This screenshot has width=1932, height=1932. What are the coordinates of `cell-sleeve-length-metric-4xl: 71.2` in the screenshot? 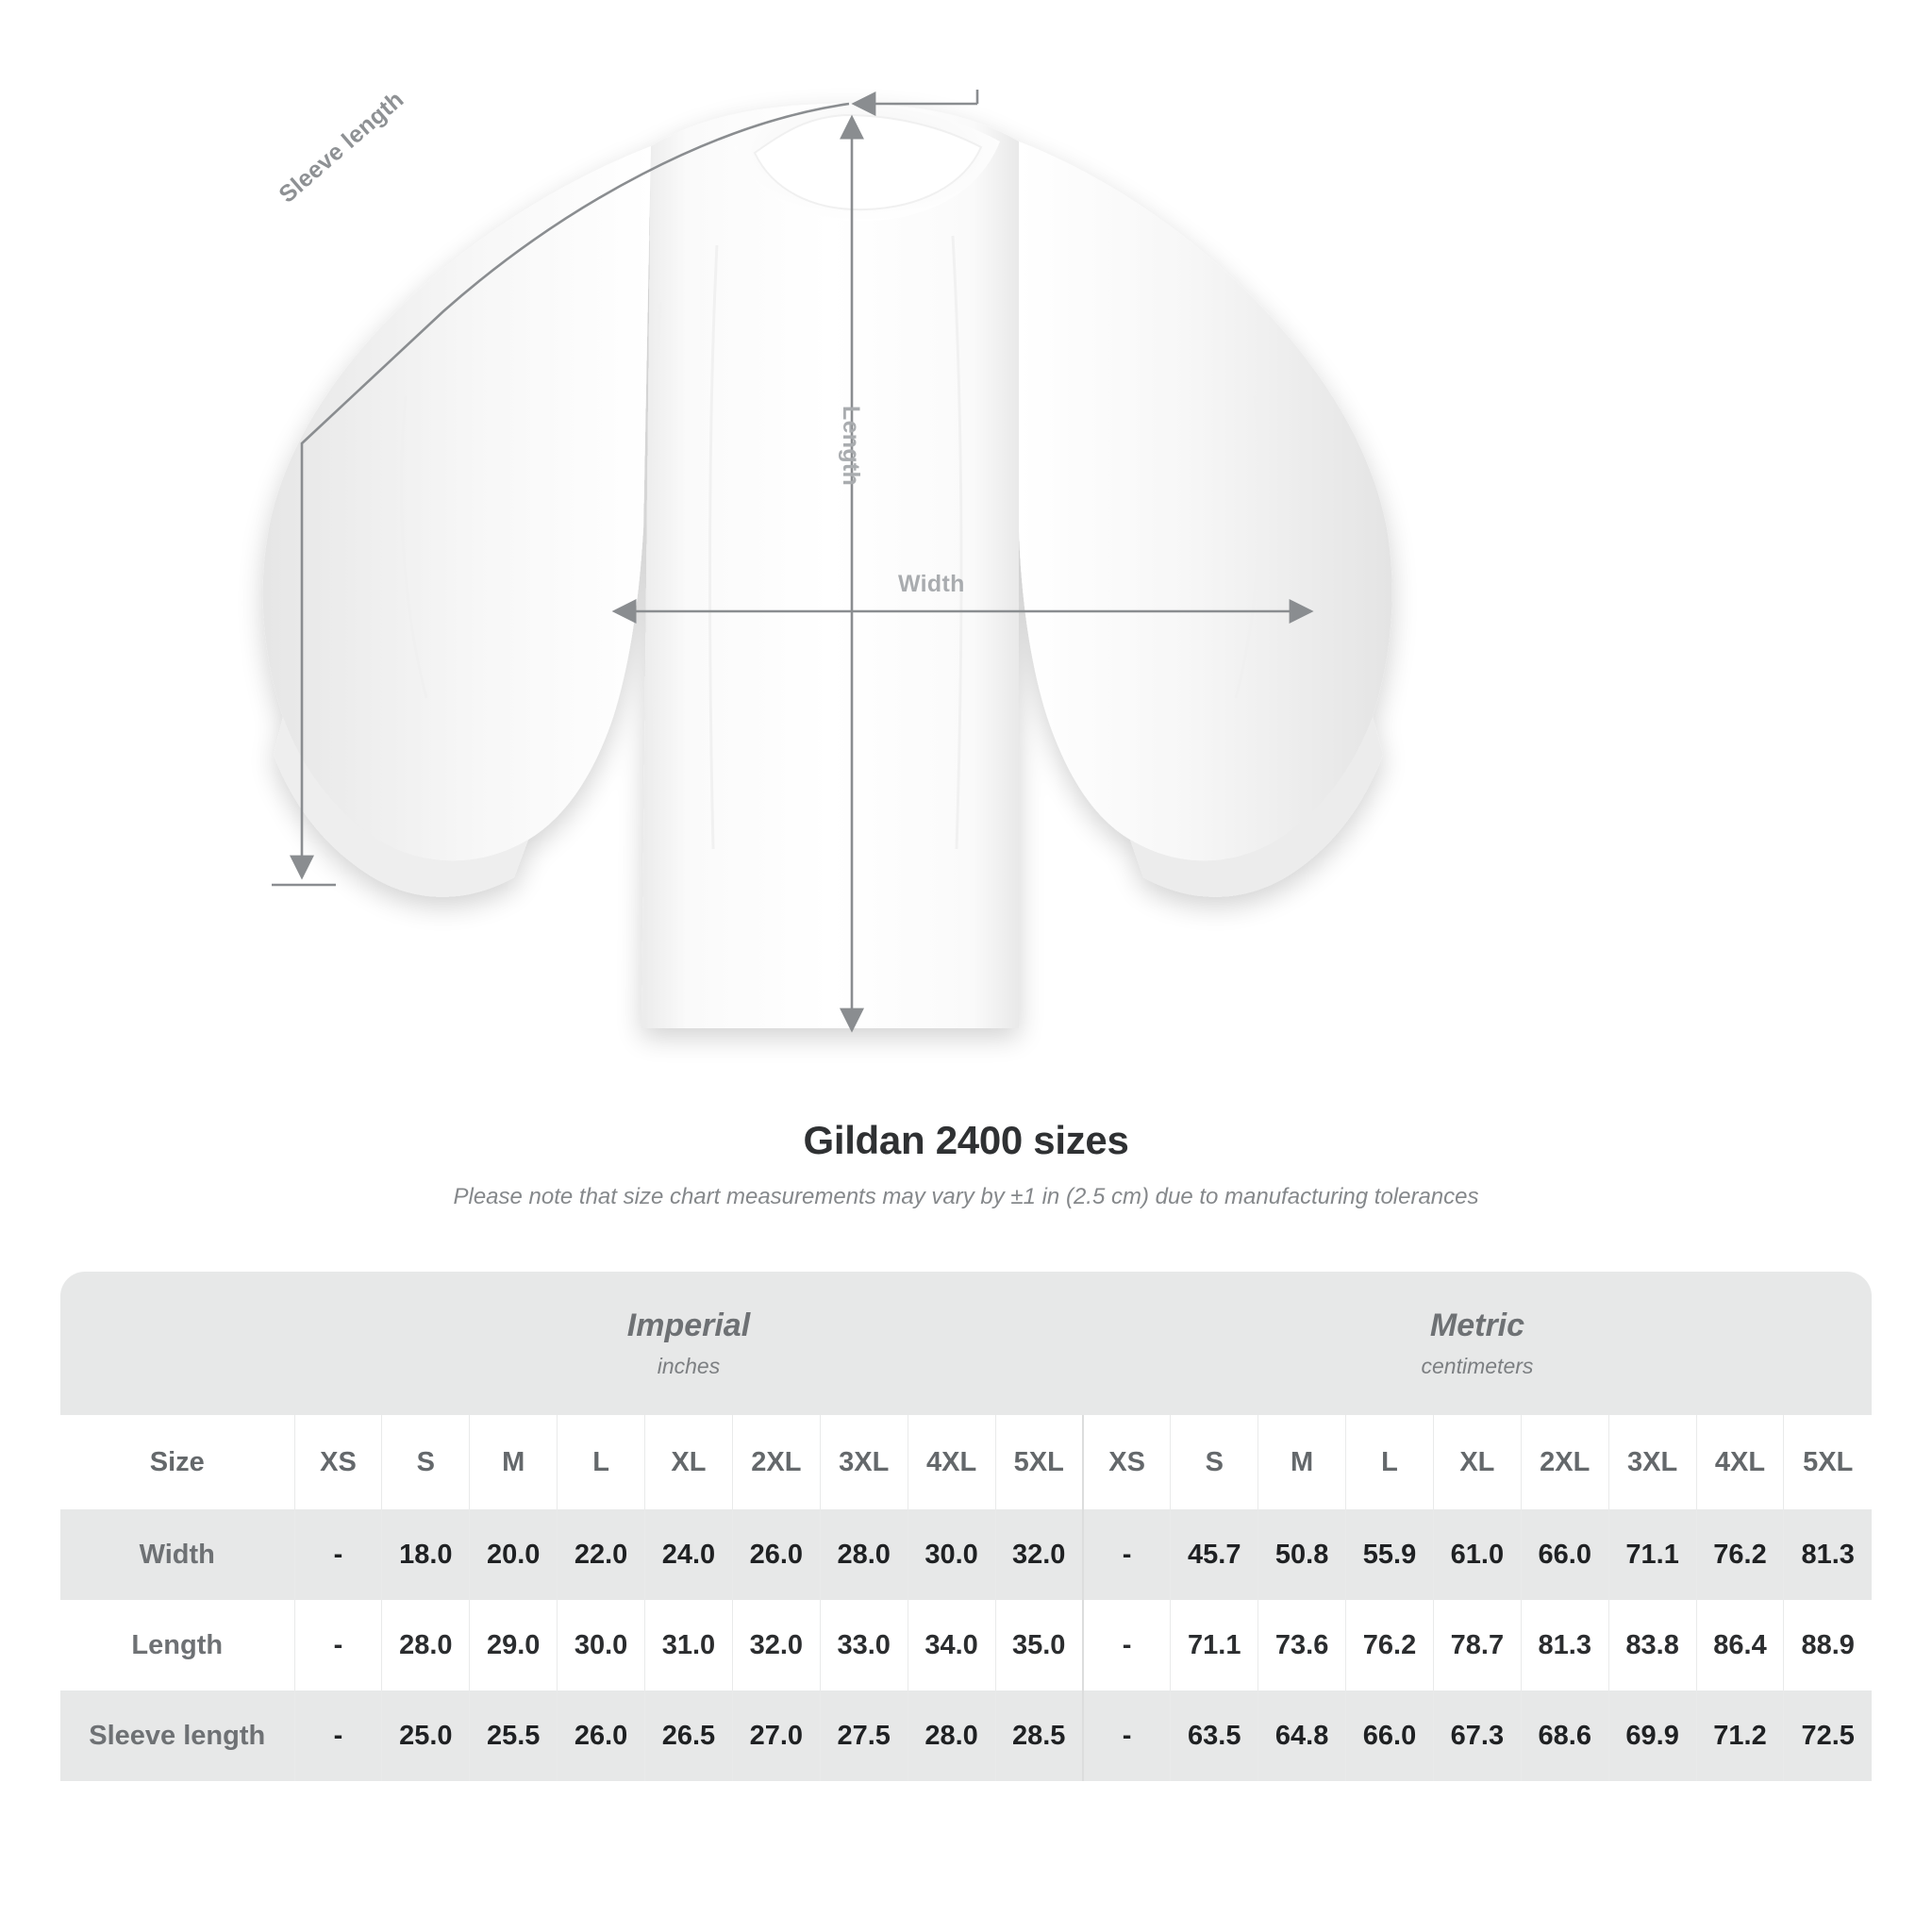 It's located at (1740, 1736).